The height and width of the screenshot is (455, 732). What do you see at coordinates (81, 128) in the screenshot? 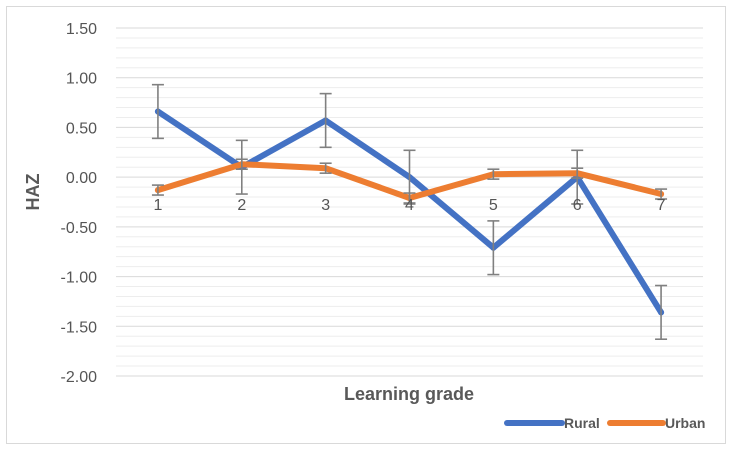
I see `y-tick-label: 0.50` at bounding box center [81, 128].